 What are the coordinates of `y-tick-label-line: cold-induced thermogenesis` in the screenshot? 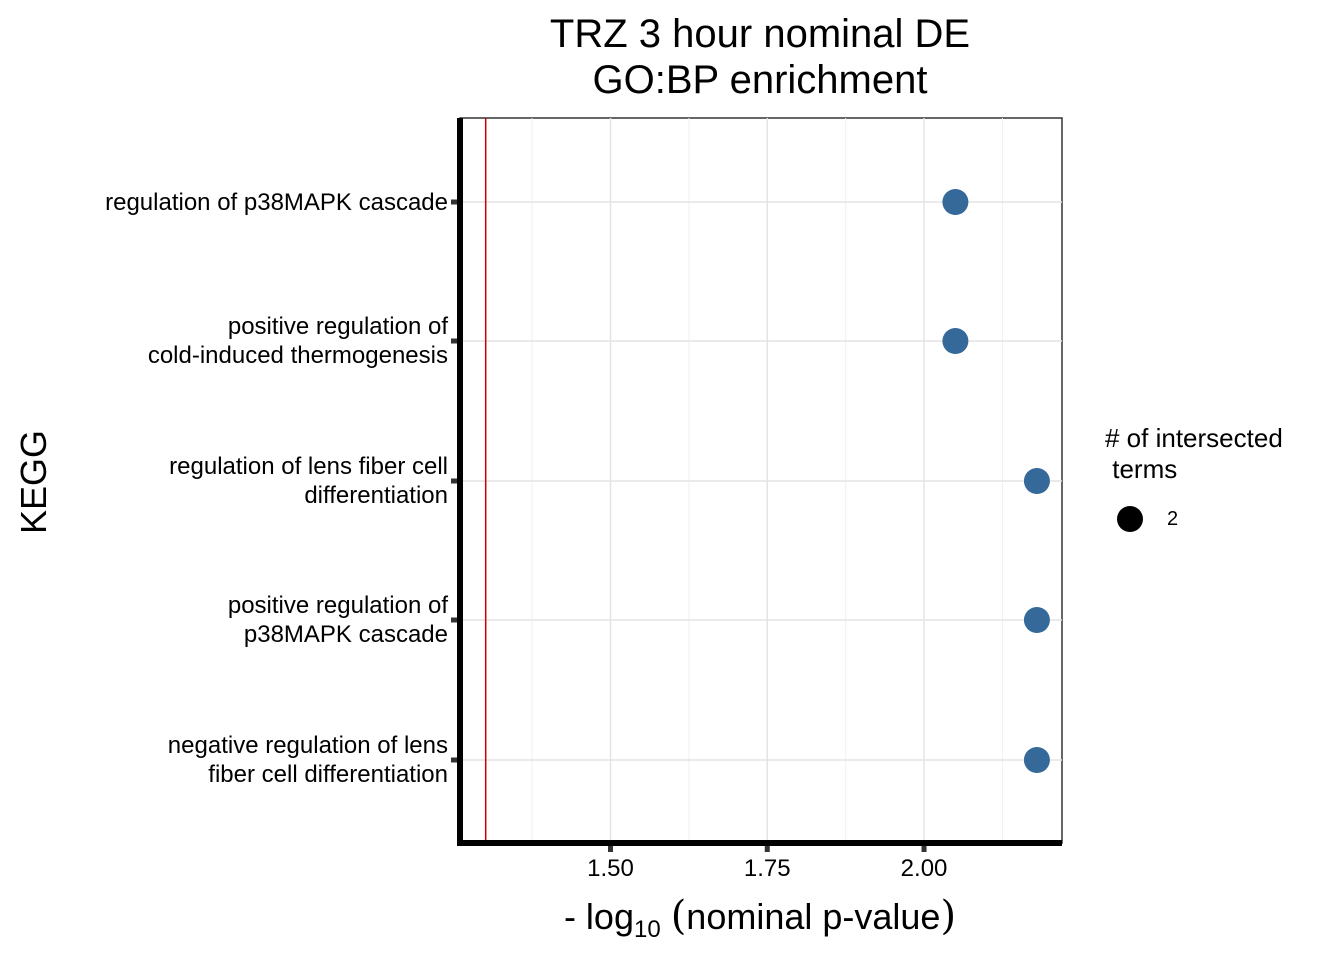 It's located at (297, 355).